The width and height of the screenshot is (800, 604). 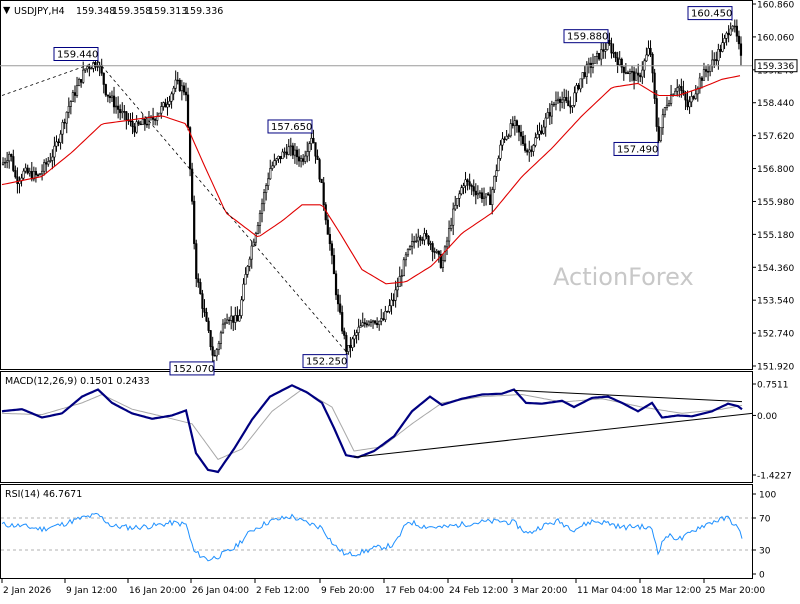 I want to click on time-tick-label: 9 Feb 20:00, so click(x=348, y=591).